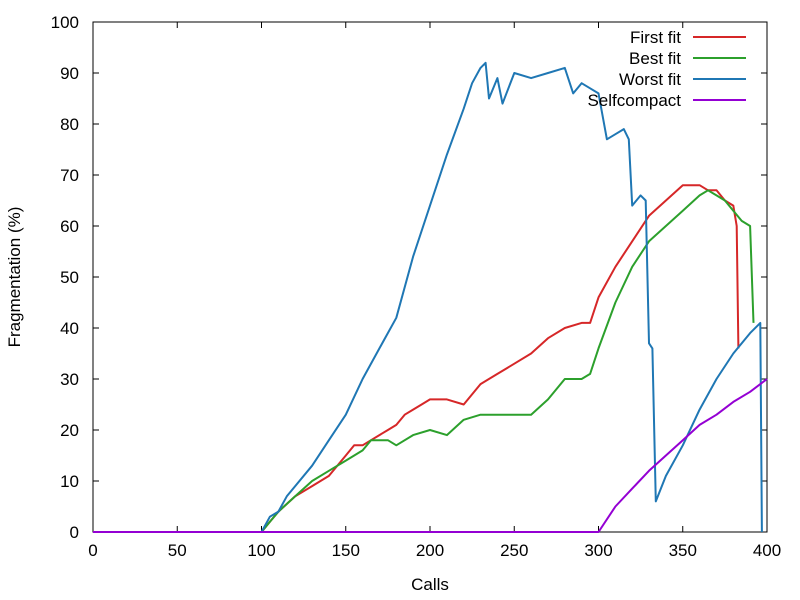  What do you see at coordinates (69, 226) in the screenshot?
I see `y-tick-label: 60` at bounding box center [69, 226].